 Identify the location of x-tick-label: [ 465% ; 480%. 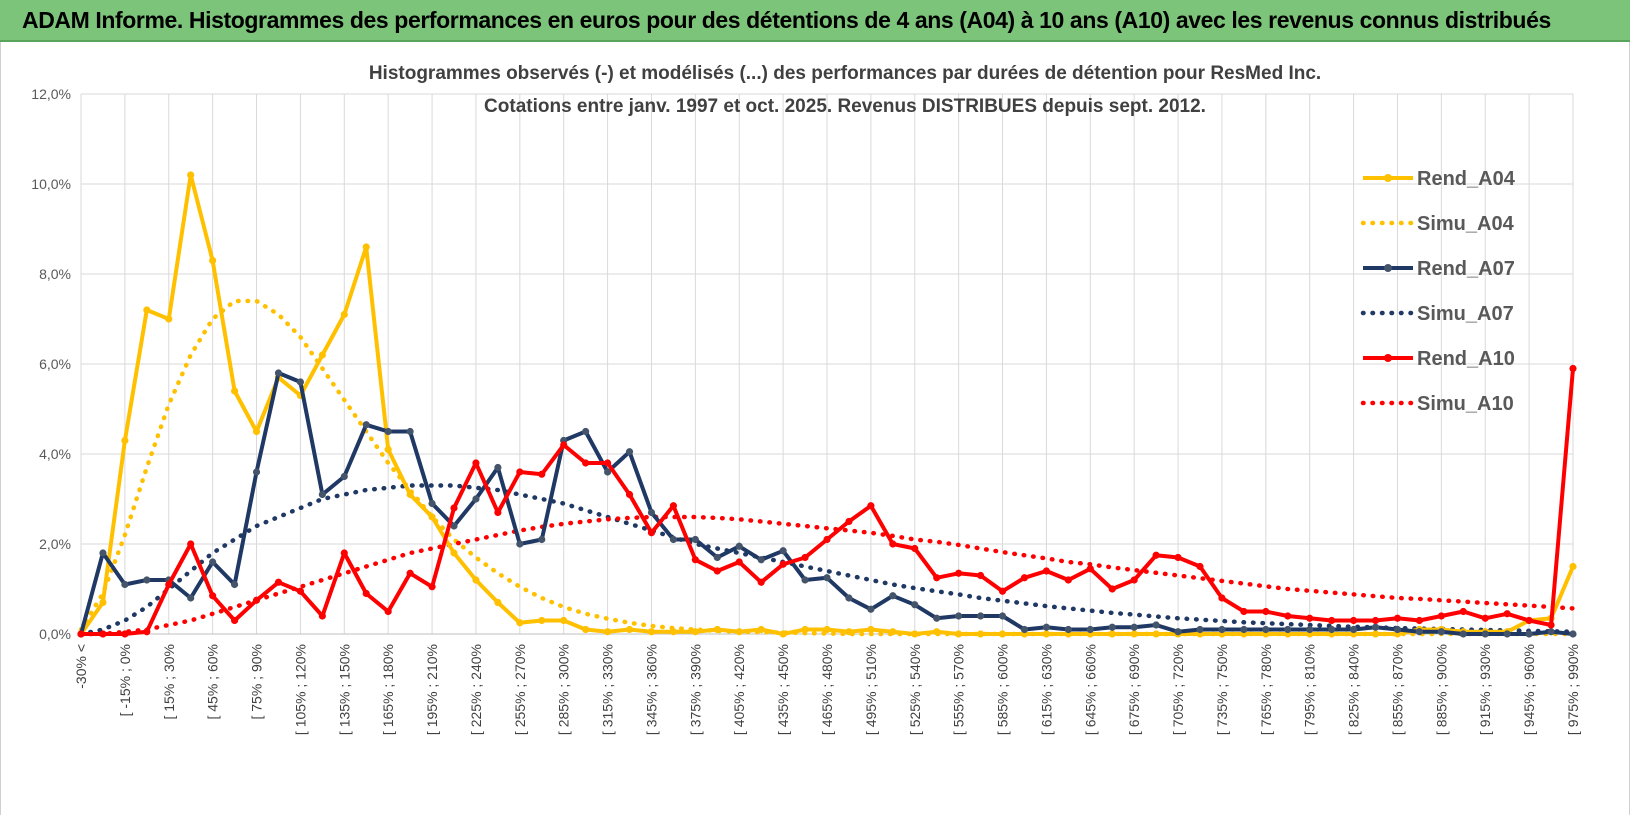
(827, 689).